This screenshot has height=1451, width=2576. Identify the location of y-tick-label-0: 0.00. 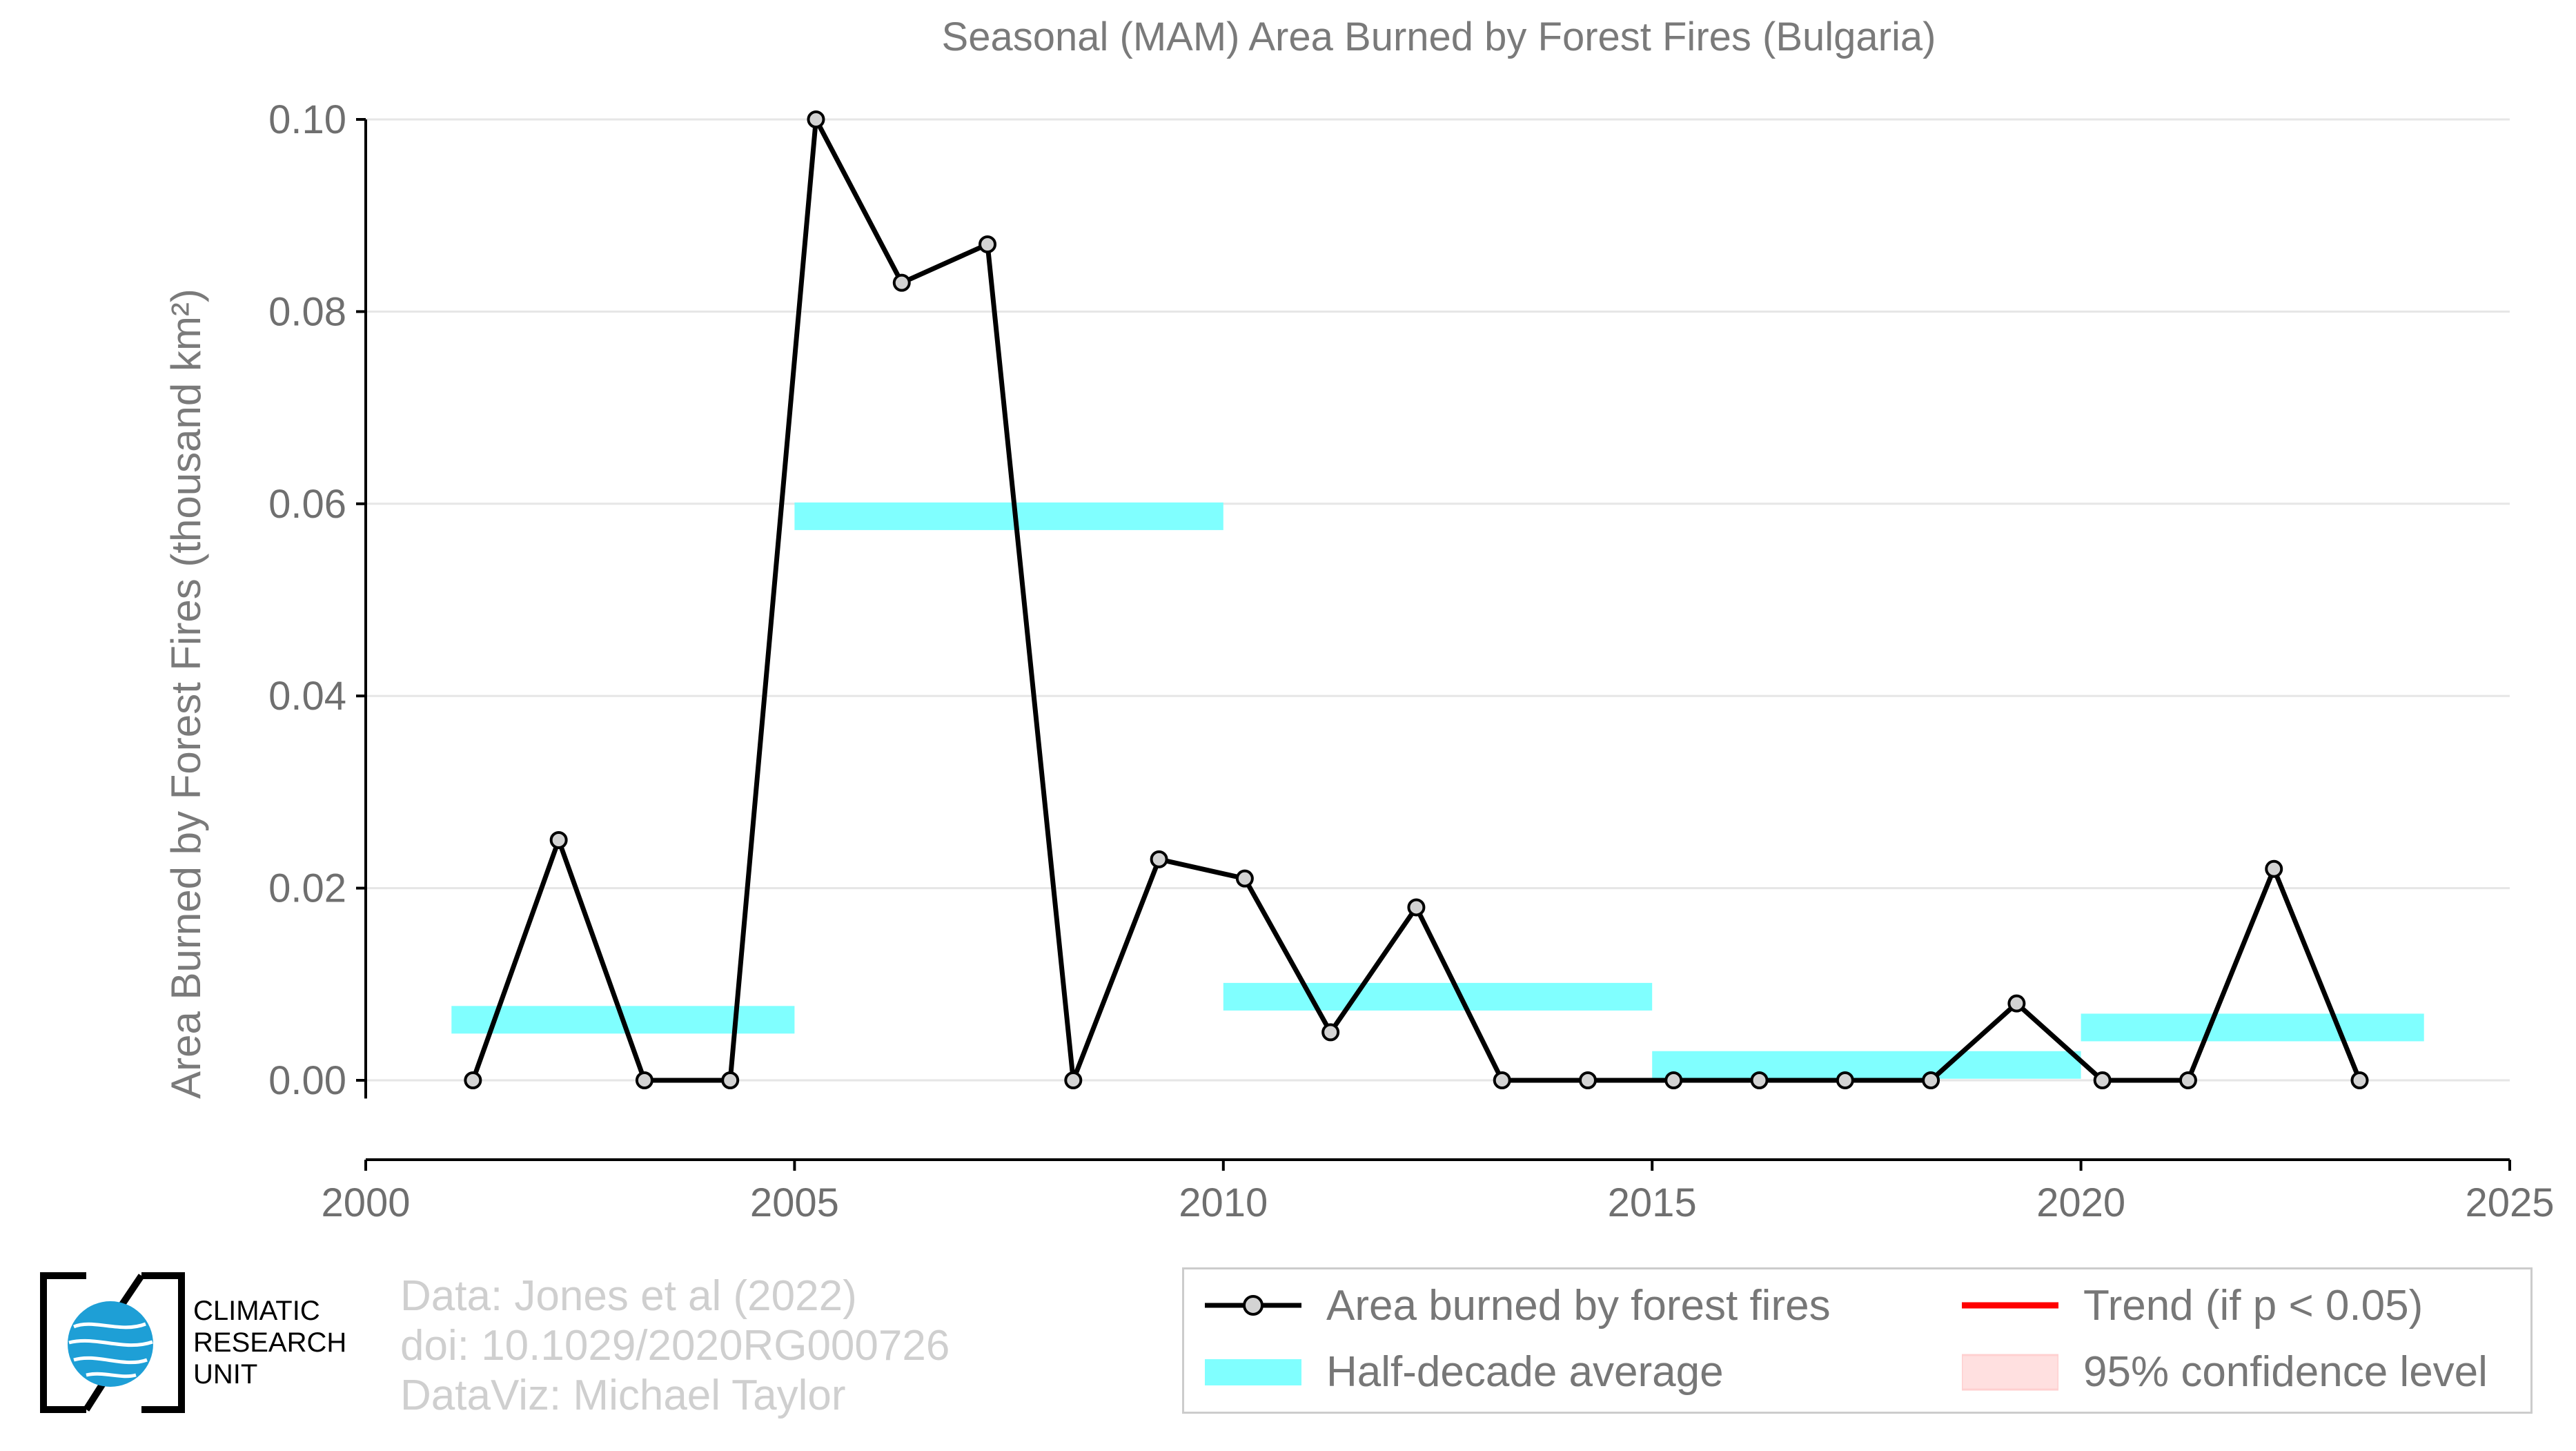
(307, 1080).